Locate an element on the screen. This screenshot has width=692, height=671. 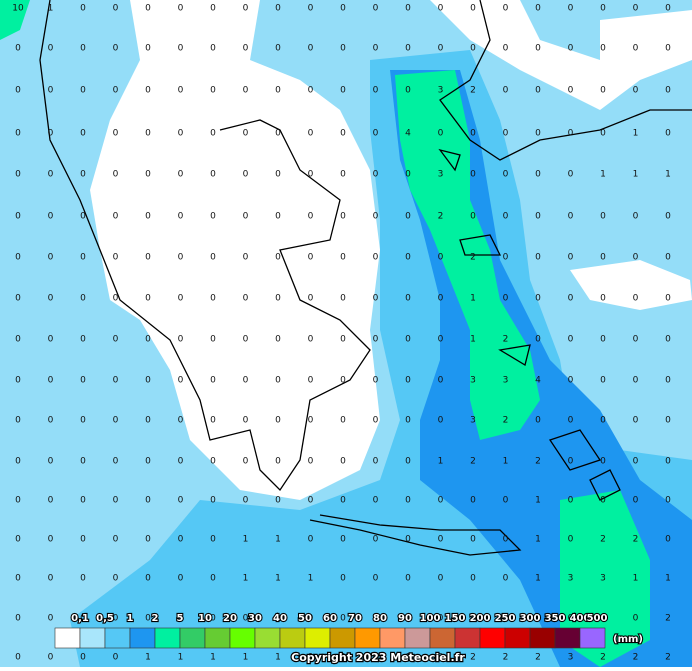
legend-label: 0,1 is located at coordinates (80, 618).